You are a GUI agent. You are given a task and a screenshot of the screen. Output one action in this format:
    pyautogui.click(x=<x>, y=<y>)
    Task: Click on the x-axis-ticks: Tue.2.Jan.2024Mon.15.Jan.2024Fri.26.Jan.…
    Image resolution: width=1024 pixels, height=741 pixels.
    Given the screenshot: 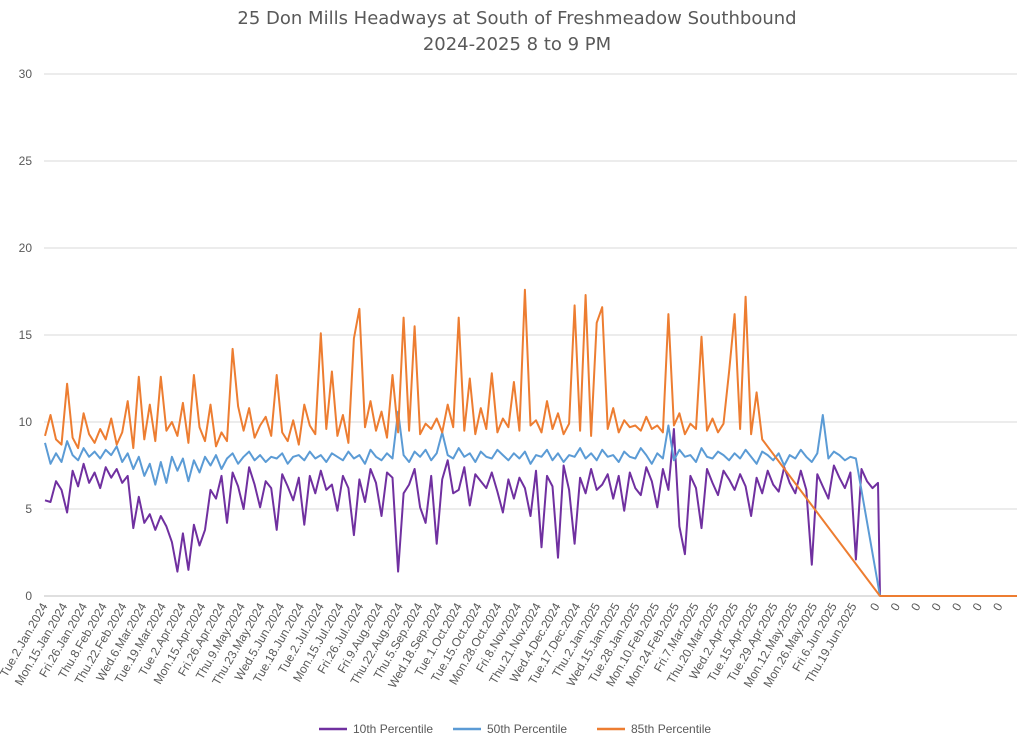 What is the action you would take?
    pyautogui.click(x=503, y=645)
    